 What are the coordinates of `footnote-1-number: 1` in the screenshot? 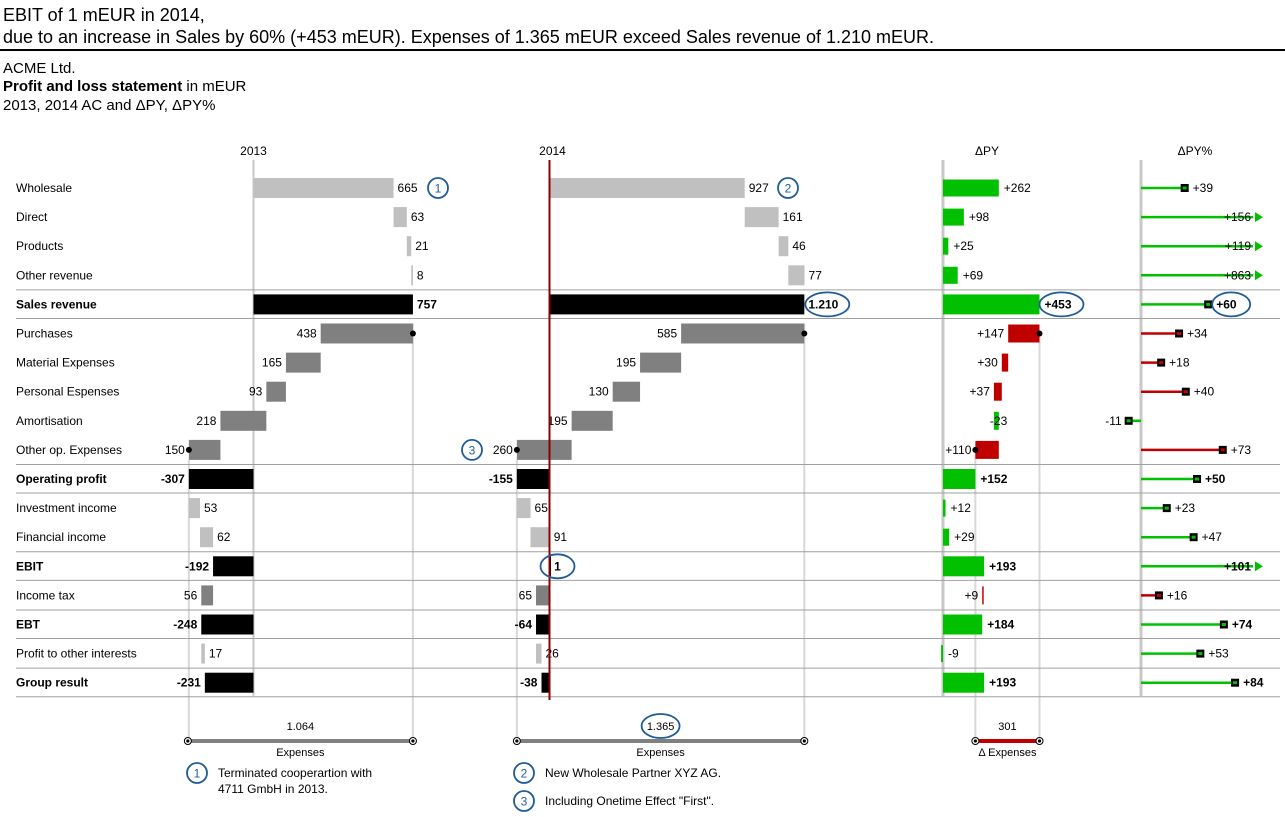 It's located at (197, 774).